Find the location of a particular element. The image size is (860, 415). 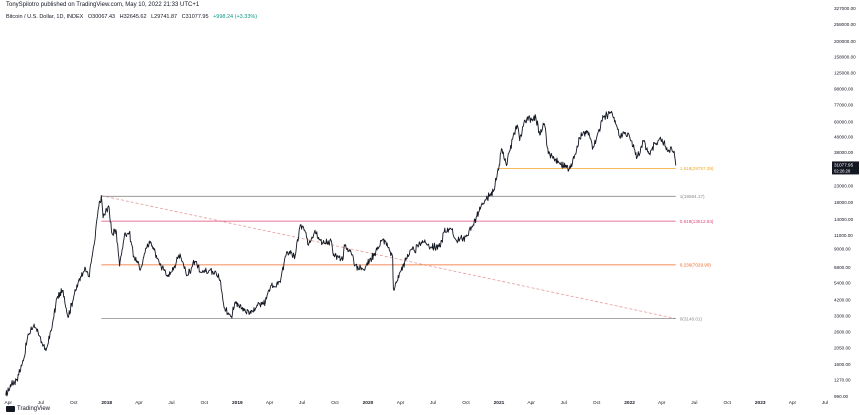

y-tick-label: 990.00 is located at coordinates (841, 396).